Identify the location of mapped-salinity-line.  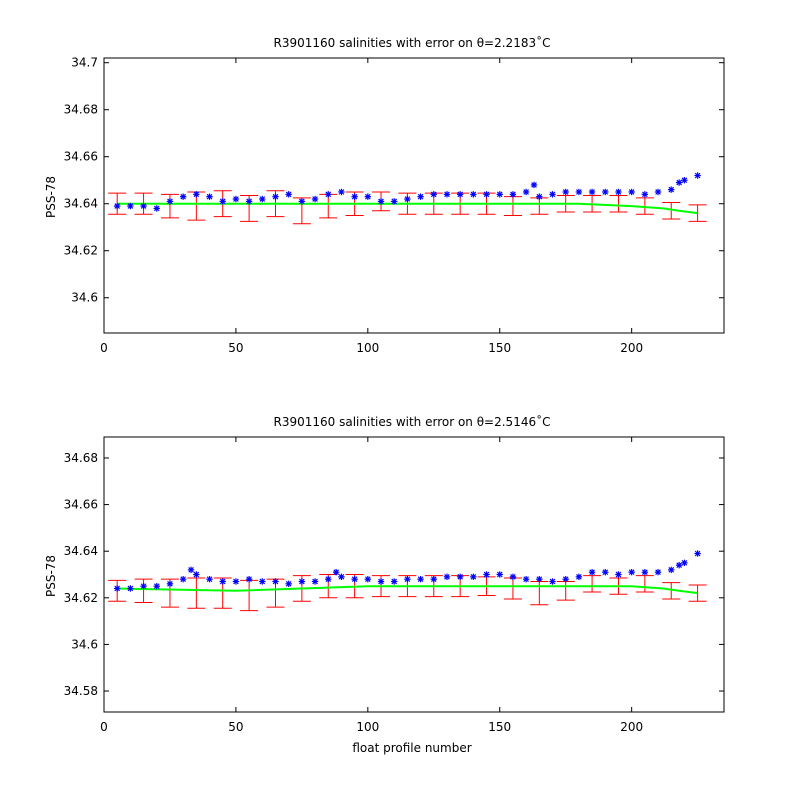
(407, 590).